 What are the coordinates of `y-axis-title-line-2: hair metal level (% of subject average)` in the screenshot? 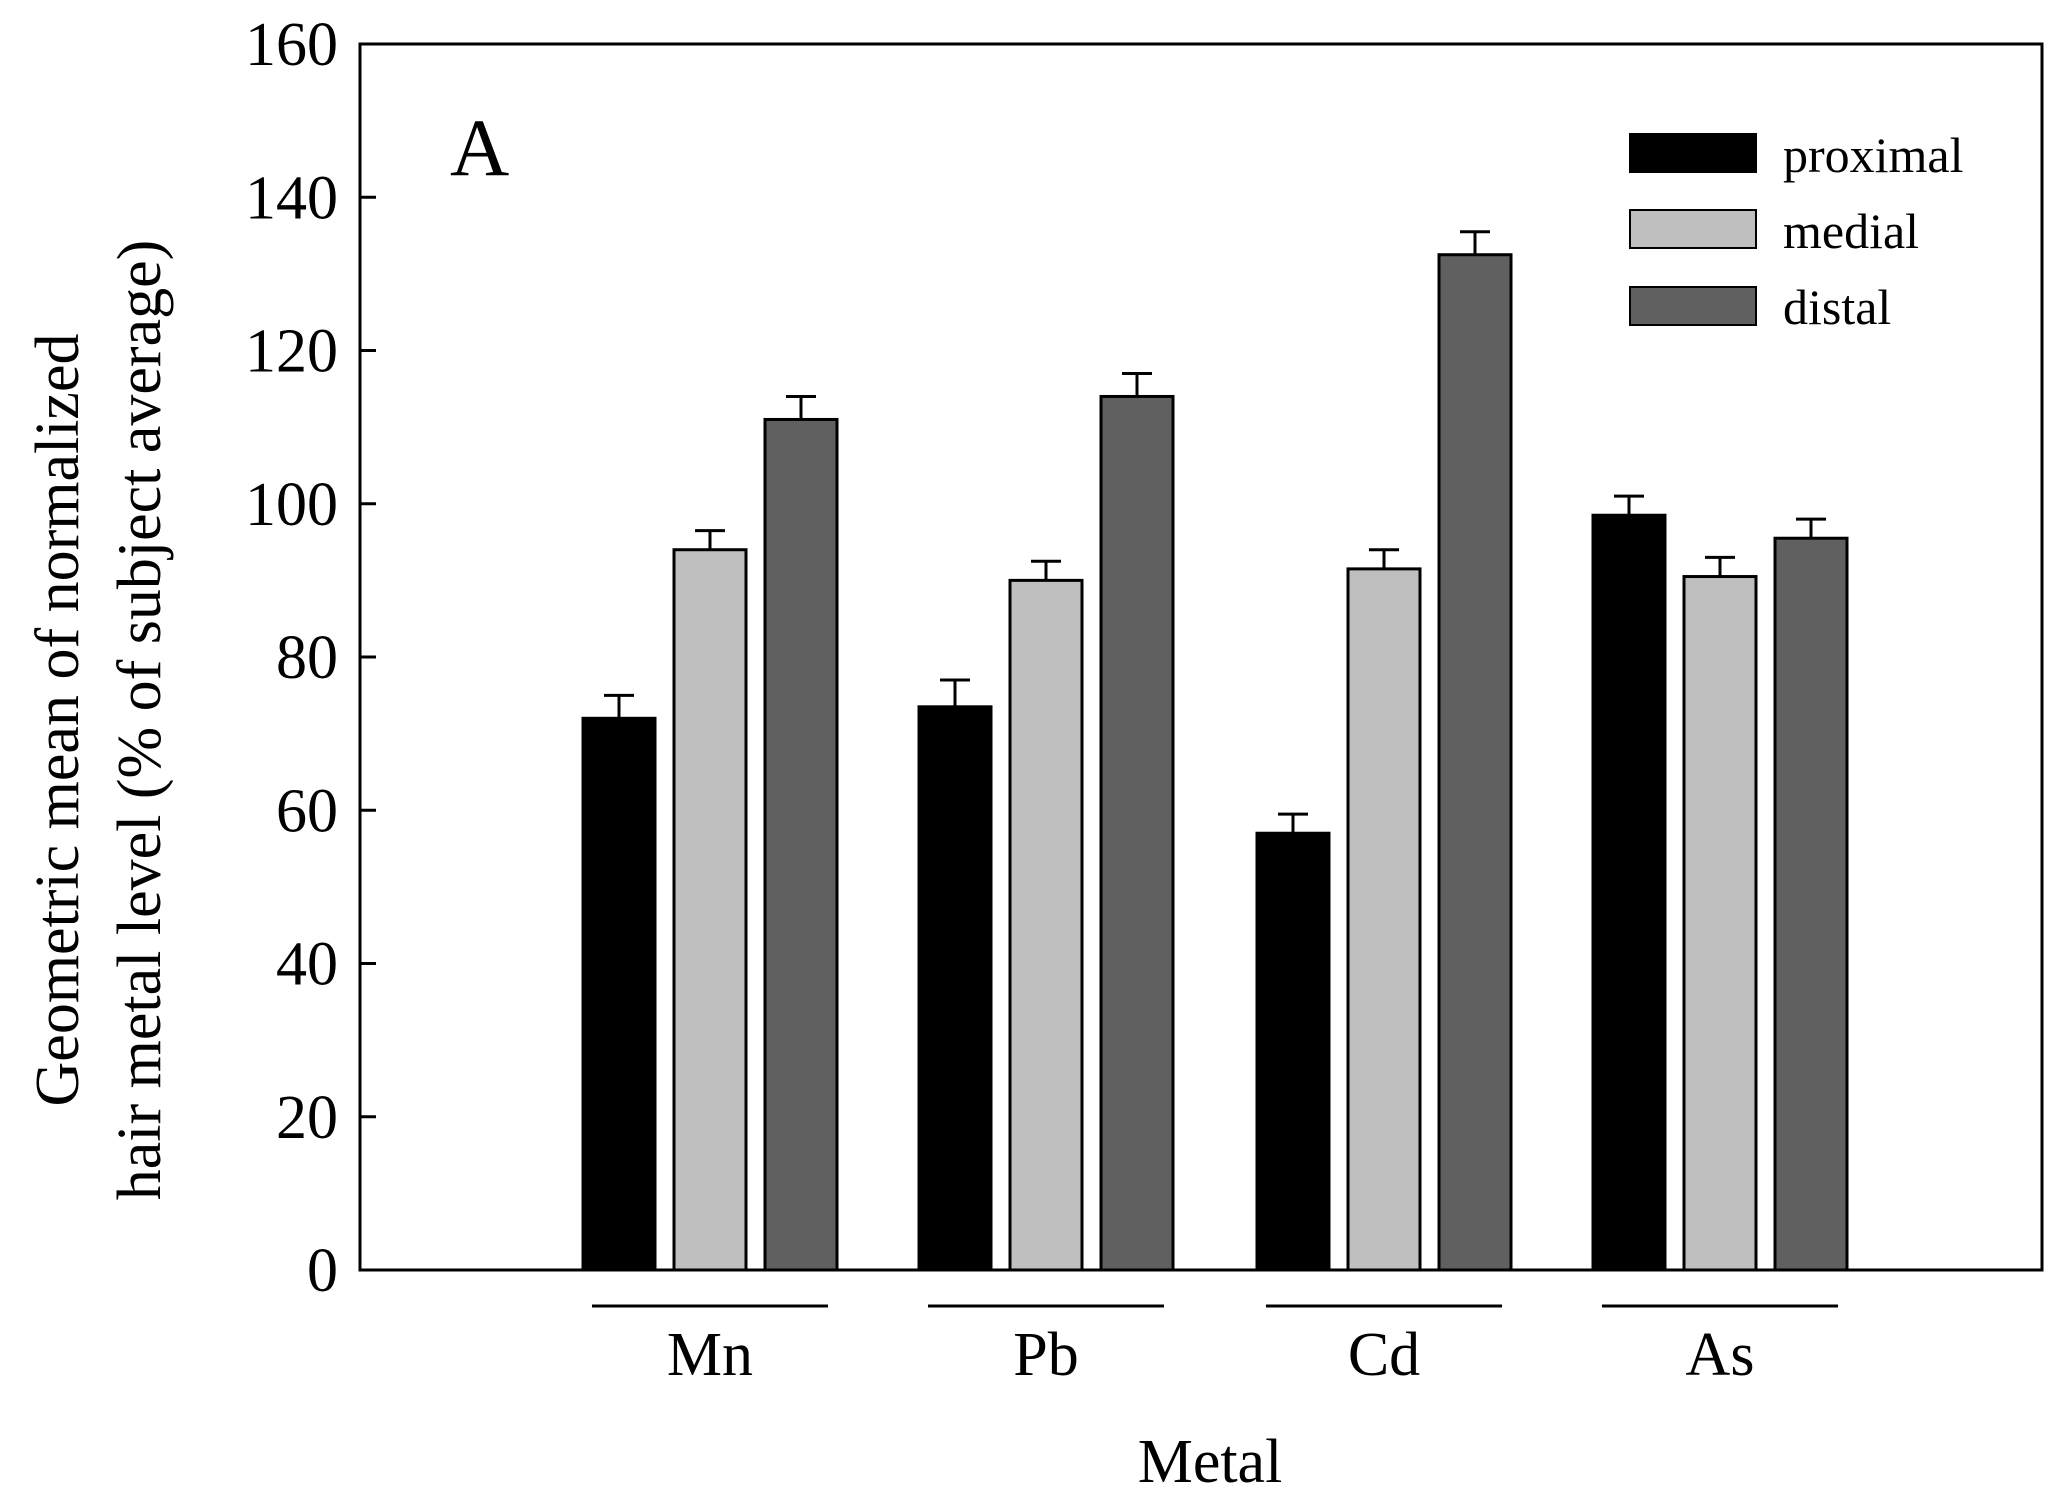 It's located at (140, 720).